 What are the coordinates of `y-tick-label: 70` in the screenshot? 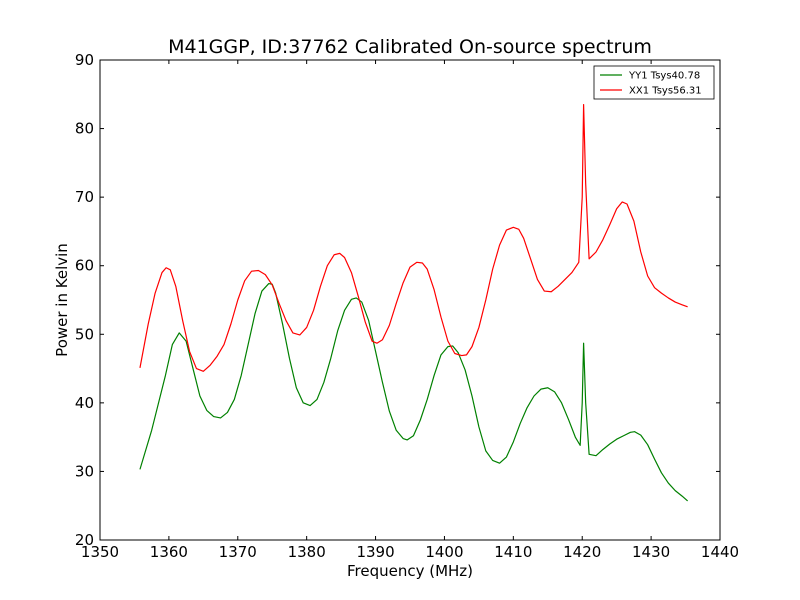 It's located at (84, 197).